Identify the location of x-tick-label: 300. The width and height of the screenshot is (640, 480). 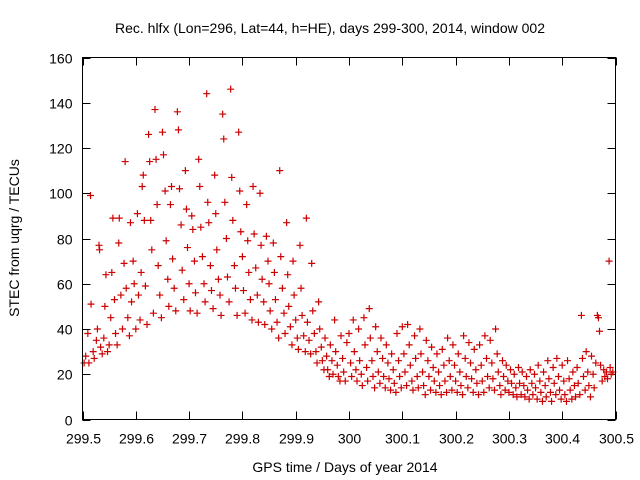
(350, 439).